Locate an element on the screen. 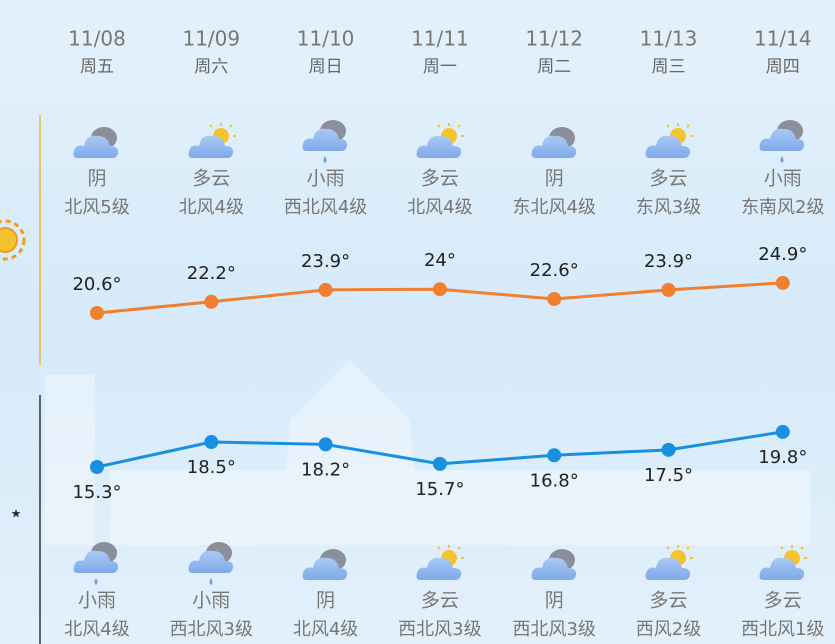  day-wind: 东北风4级 is located at coordinates (553, 207).